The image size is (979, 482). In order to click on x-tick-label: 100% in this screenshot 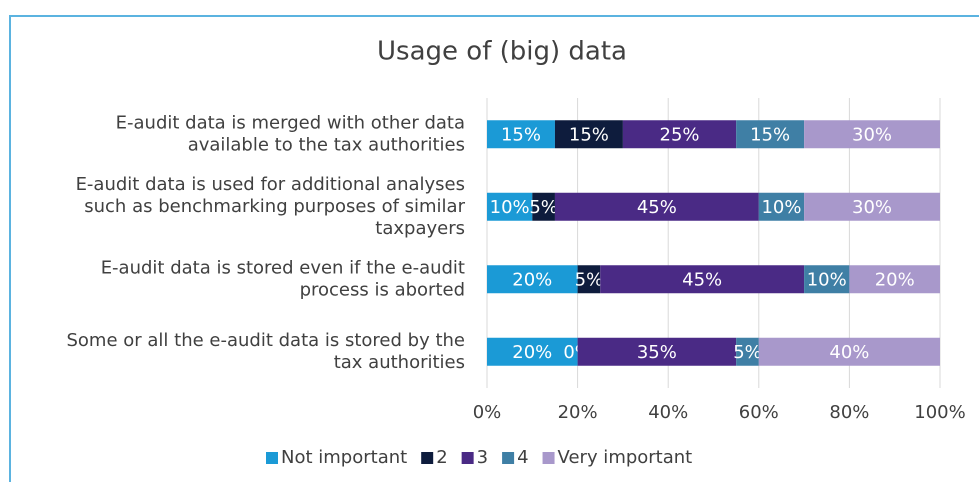, I will do `click(939, 412)`.